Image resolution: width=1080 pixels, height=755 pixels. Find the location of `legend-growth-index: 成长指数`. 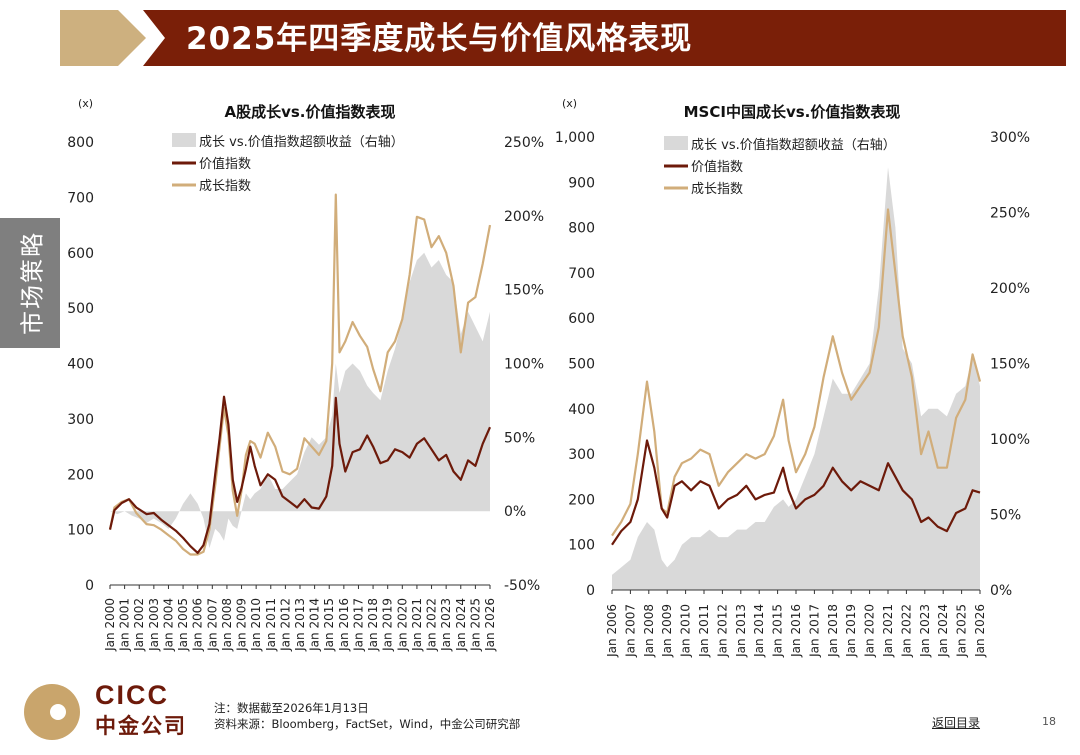

legend-growth-index: 成长指数 is located at coordinates (225, 186).